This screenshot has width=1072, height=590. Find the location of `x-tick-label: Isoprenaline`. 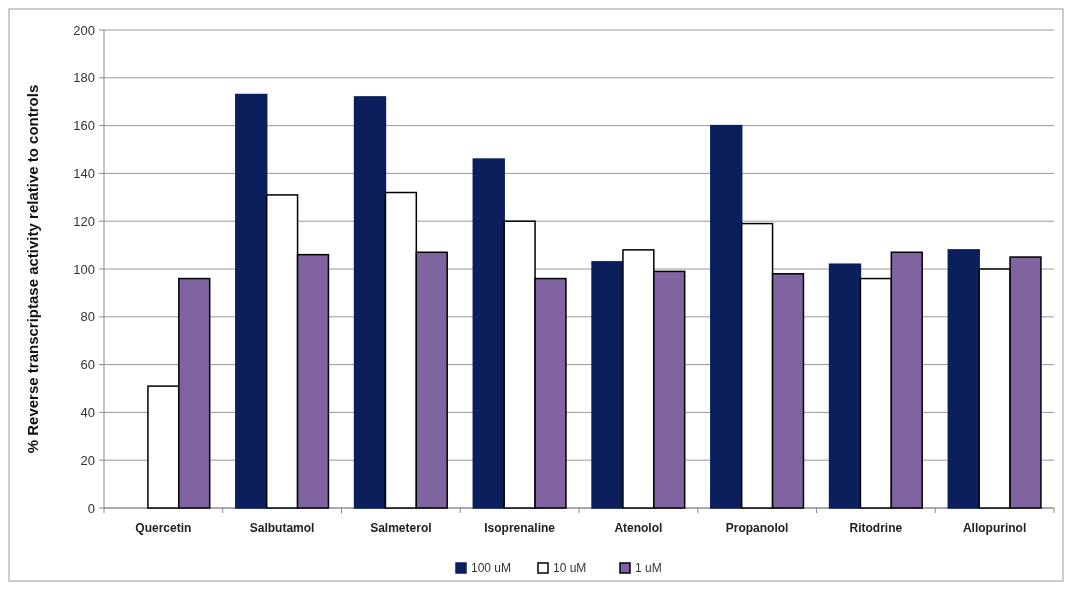

x-tick-label: Isoprenaline is located at coordinates (520, 528).